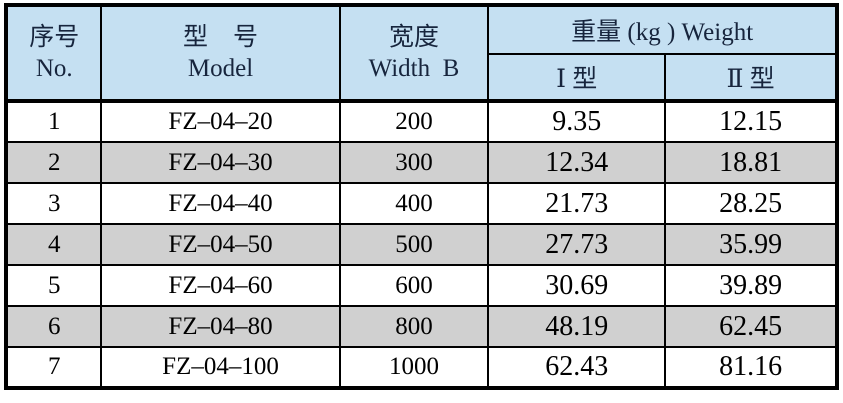 This screenshot has width=843, height=403. Describe the element at coordinates (414, 68) in the screenshot. I see `col-header-width-en: Width B` at that location.